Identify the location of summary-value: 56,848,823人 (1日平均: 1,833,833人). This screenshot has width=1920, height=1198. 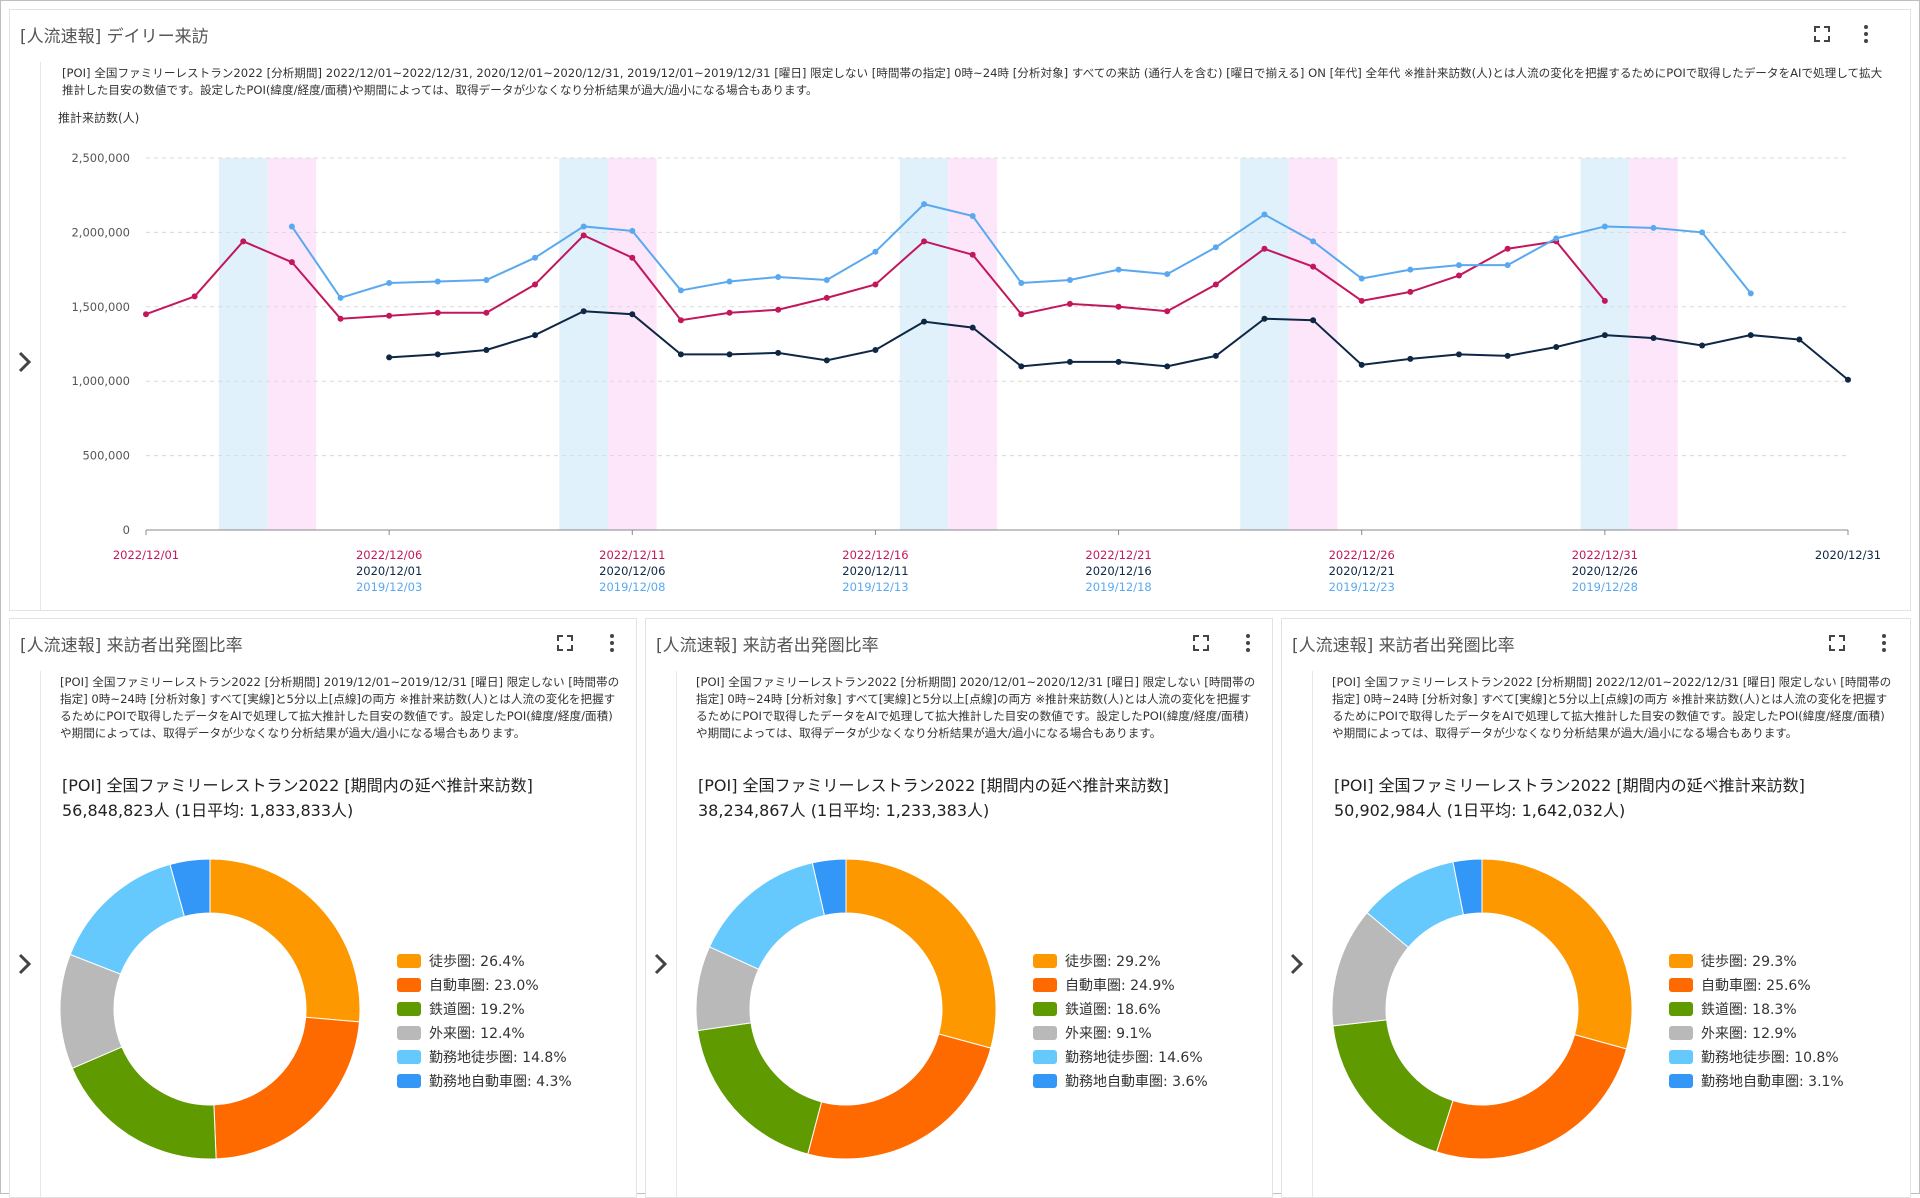
(208, 810).